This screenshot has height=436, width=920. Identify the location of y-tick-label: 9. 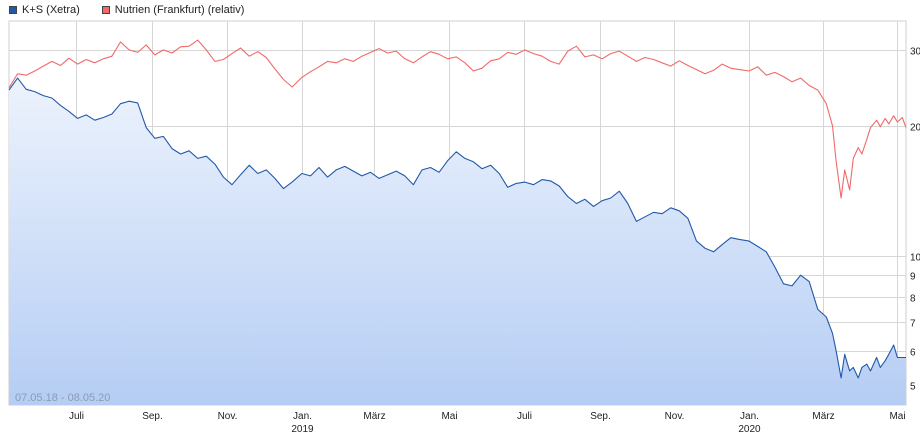
(913, 277).